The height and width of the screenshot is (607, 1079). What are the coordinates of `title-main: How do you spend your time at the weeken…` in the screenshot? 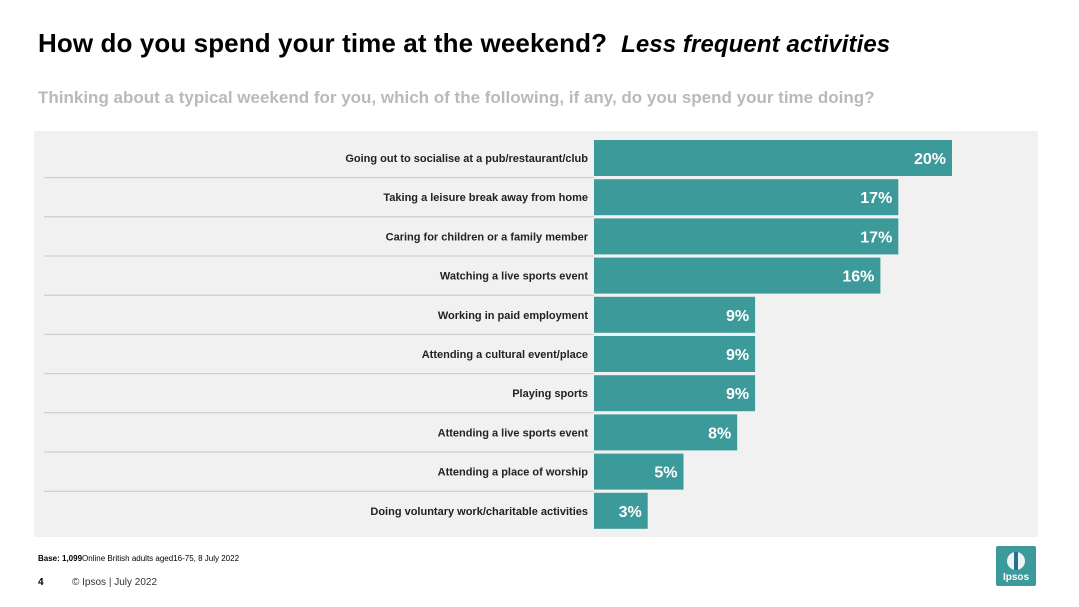 It's located at (323, 43).